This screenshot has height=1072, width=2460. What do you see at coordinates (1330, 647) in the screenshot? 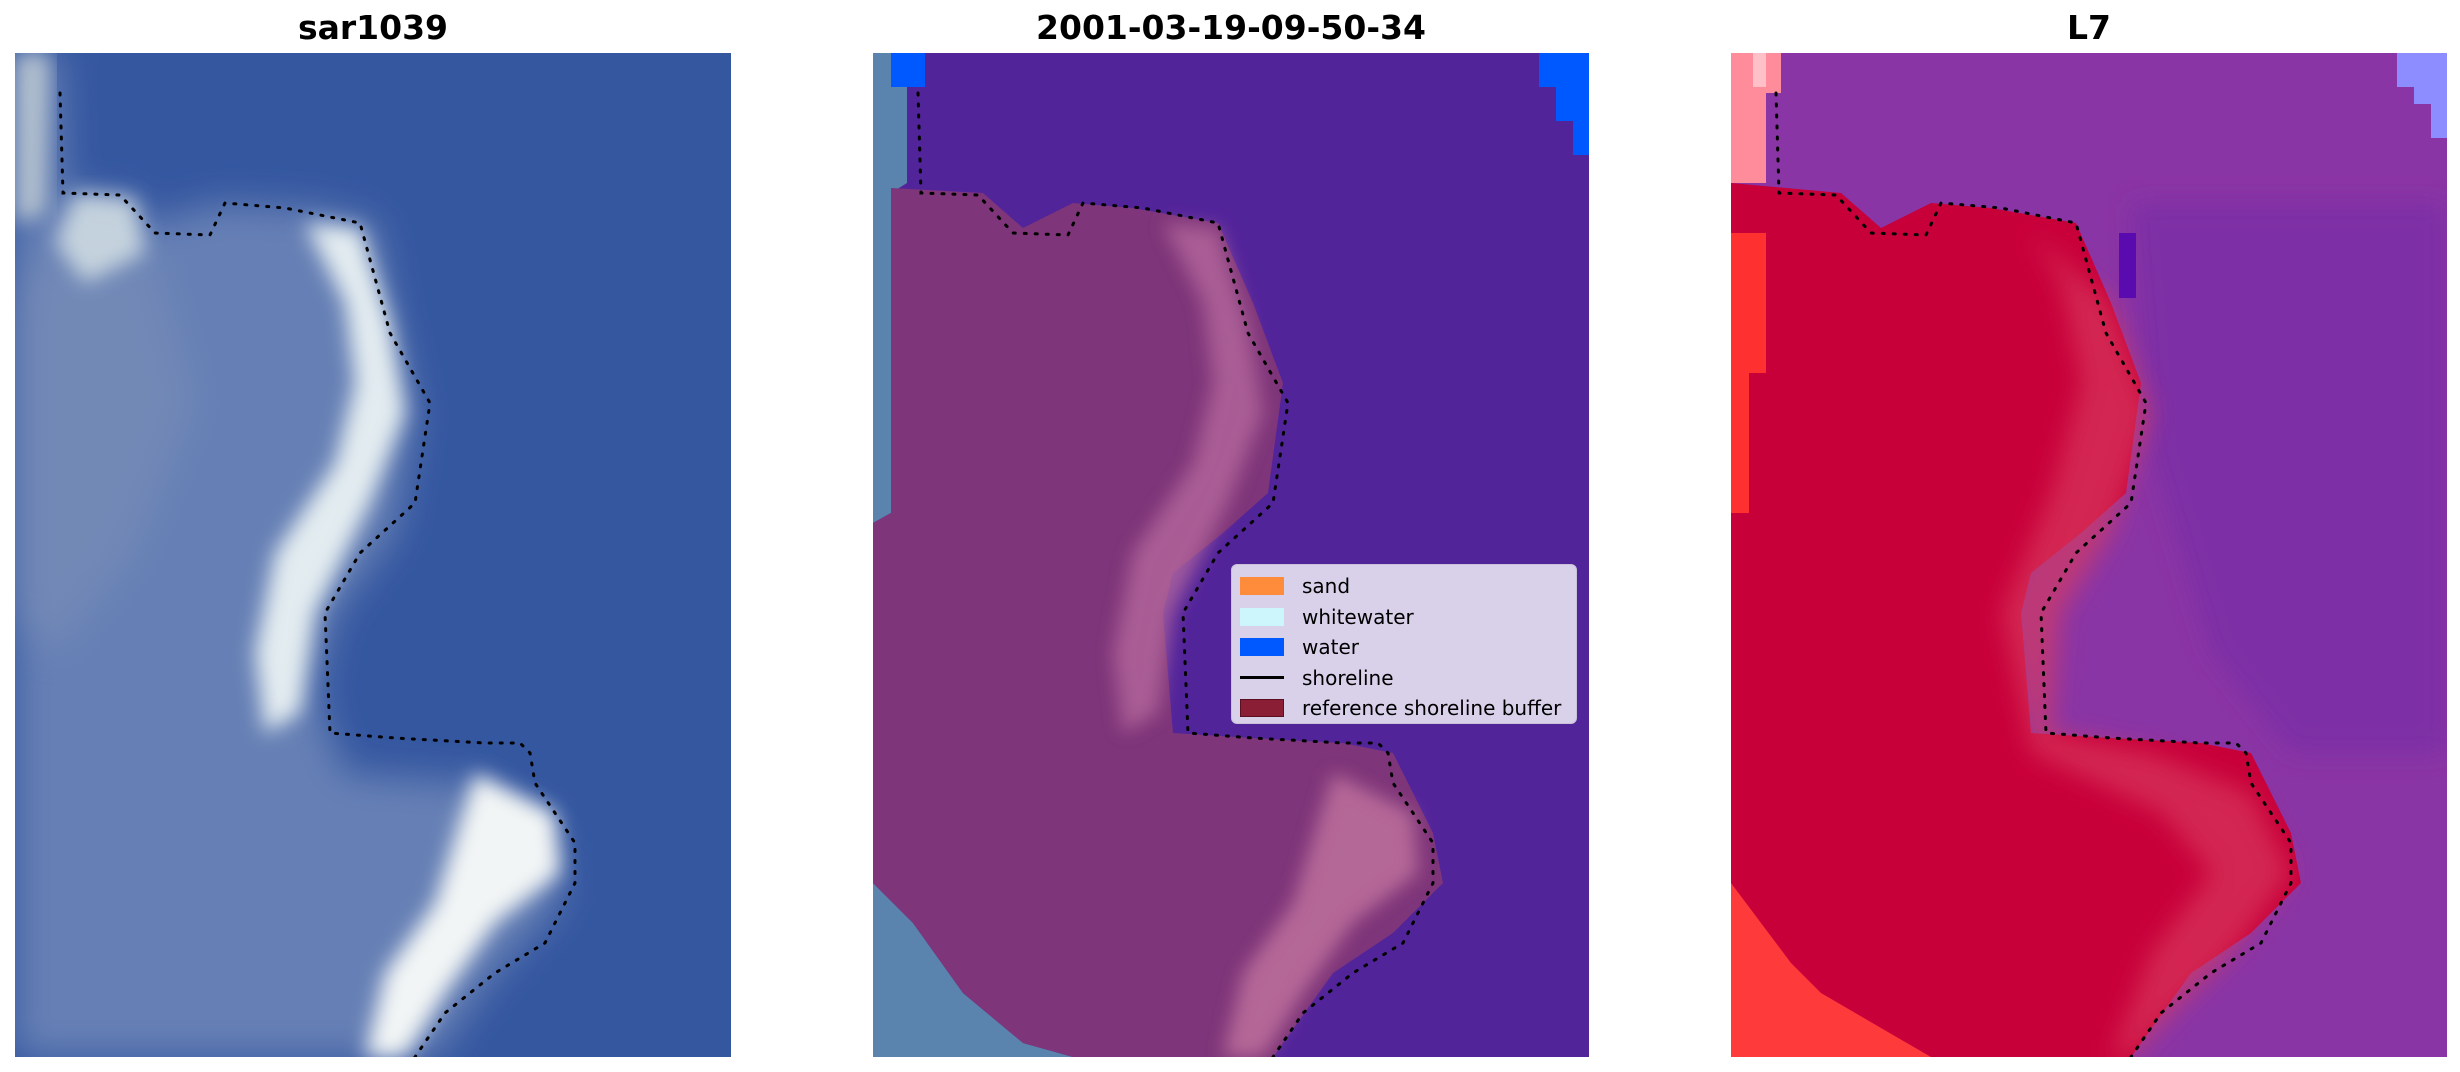
I see `legend-label: water` at bounding box center [1330, 647].